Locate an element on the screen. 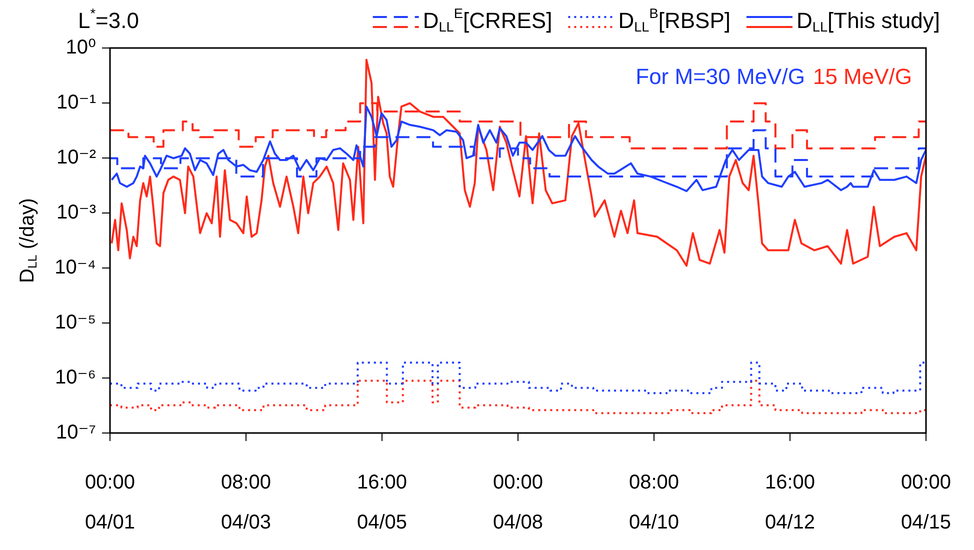  y-tick-label: 10⁻⁵ is located at coordinates (75, 323).